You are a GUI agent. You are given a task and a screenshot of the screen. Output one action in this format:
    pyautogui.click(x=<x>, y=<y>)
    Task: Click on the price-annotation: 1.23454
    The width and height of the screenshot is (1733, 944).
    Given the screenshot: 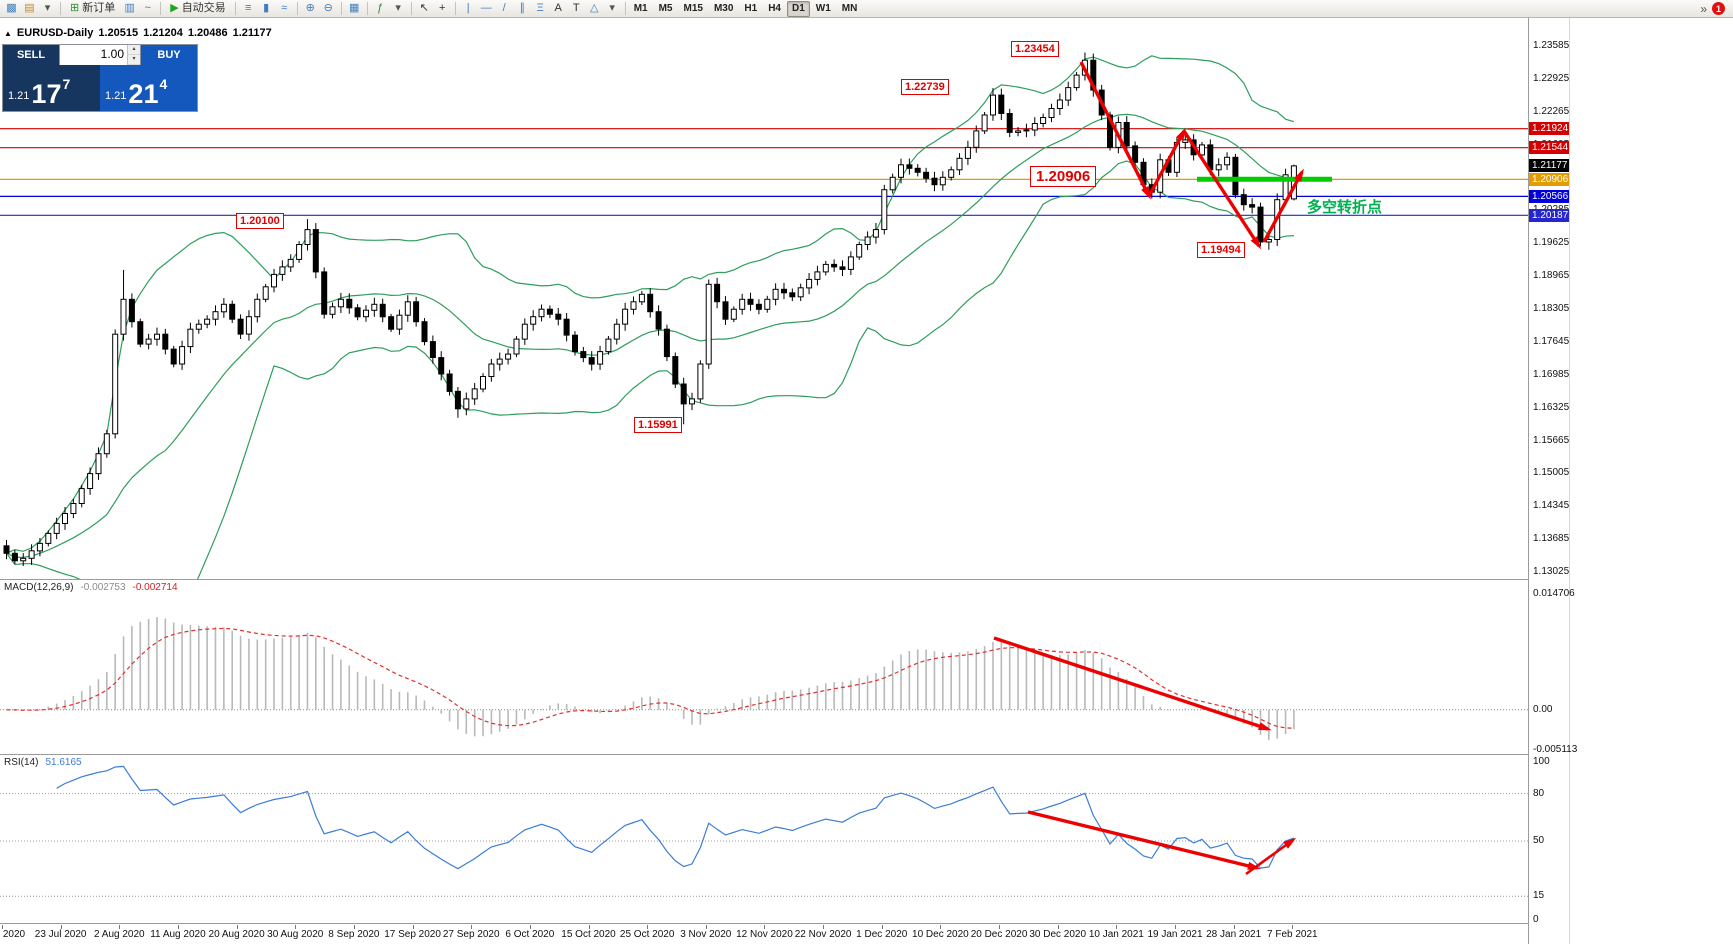 What is the action you would take?
    pyautogui.click(x=1035, y=49)
    